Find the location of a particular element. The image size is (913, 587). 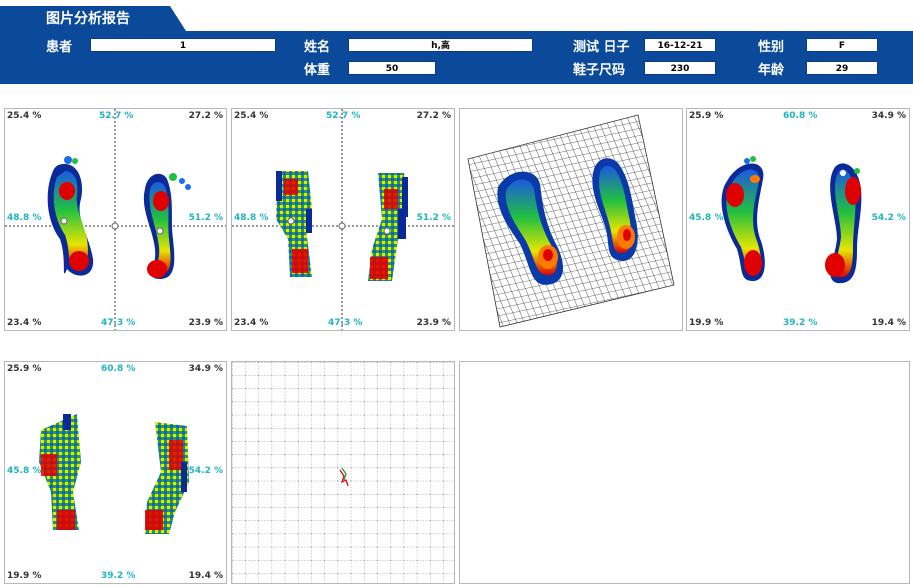

shoe-size-field: 230 is located at coordinates (680, 68).